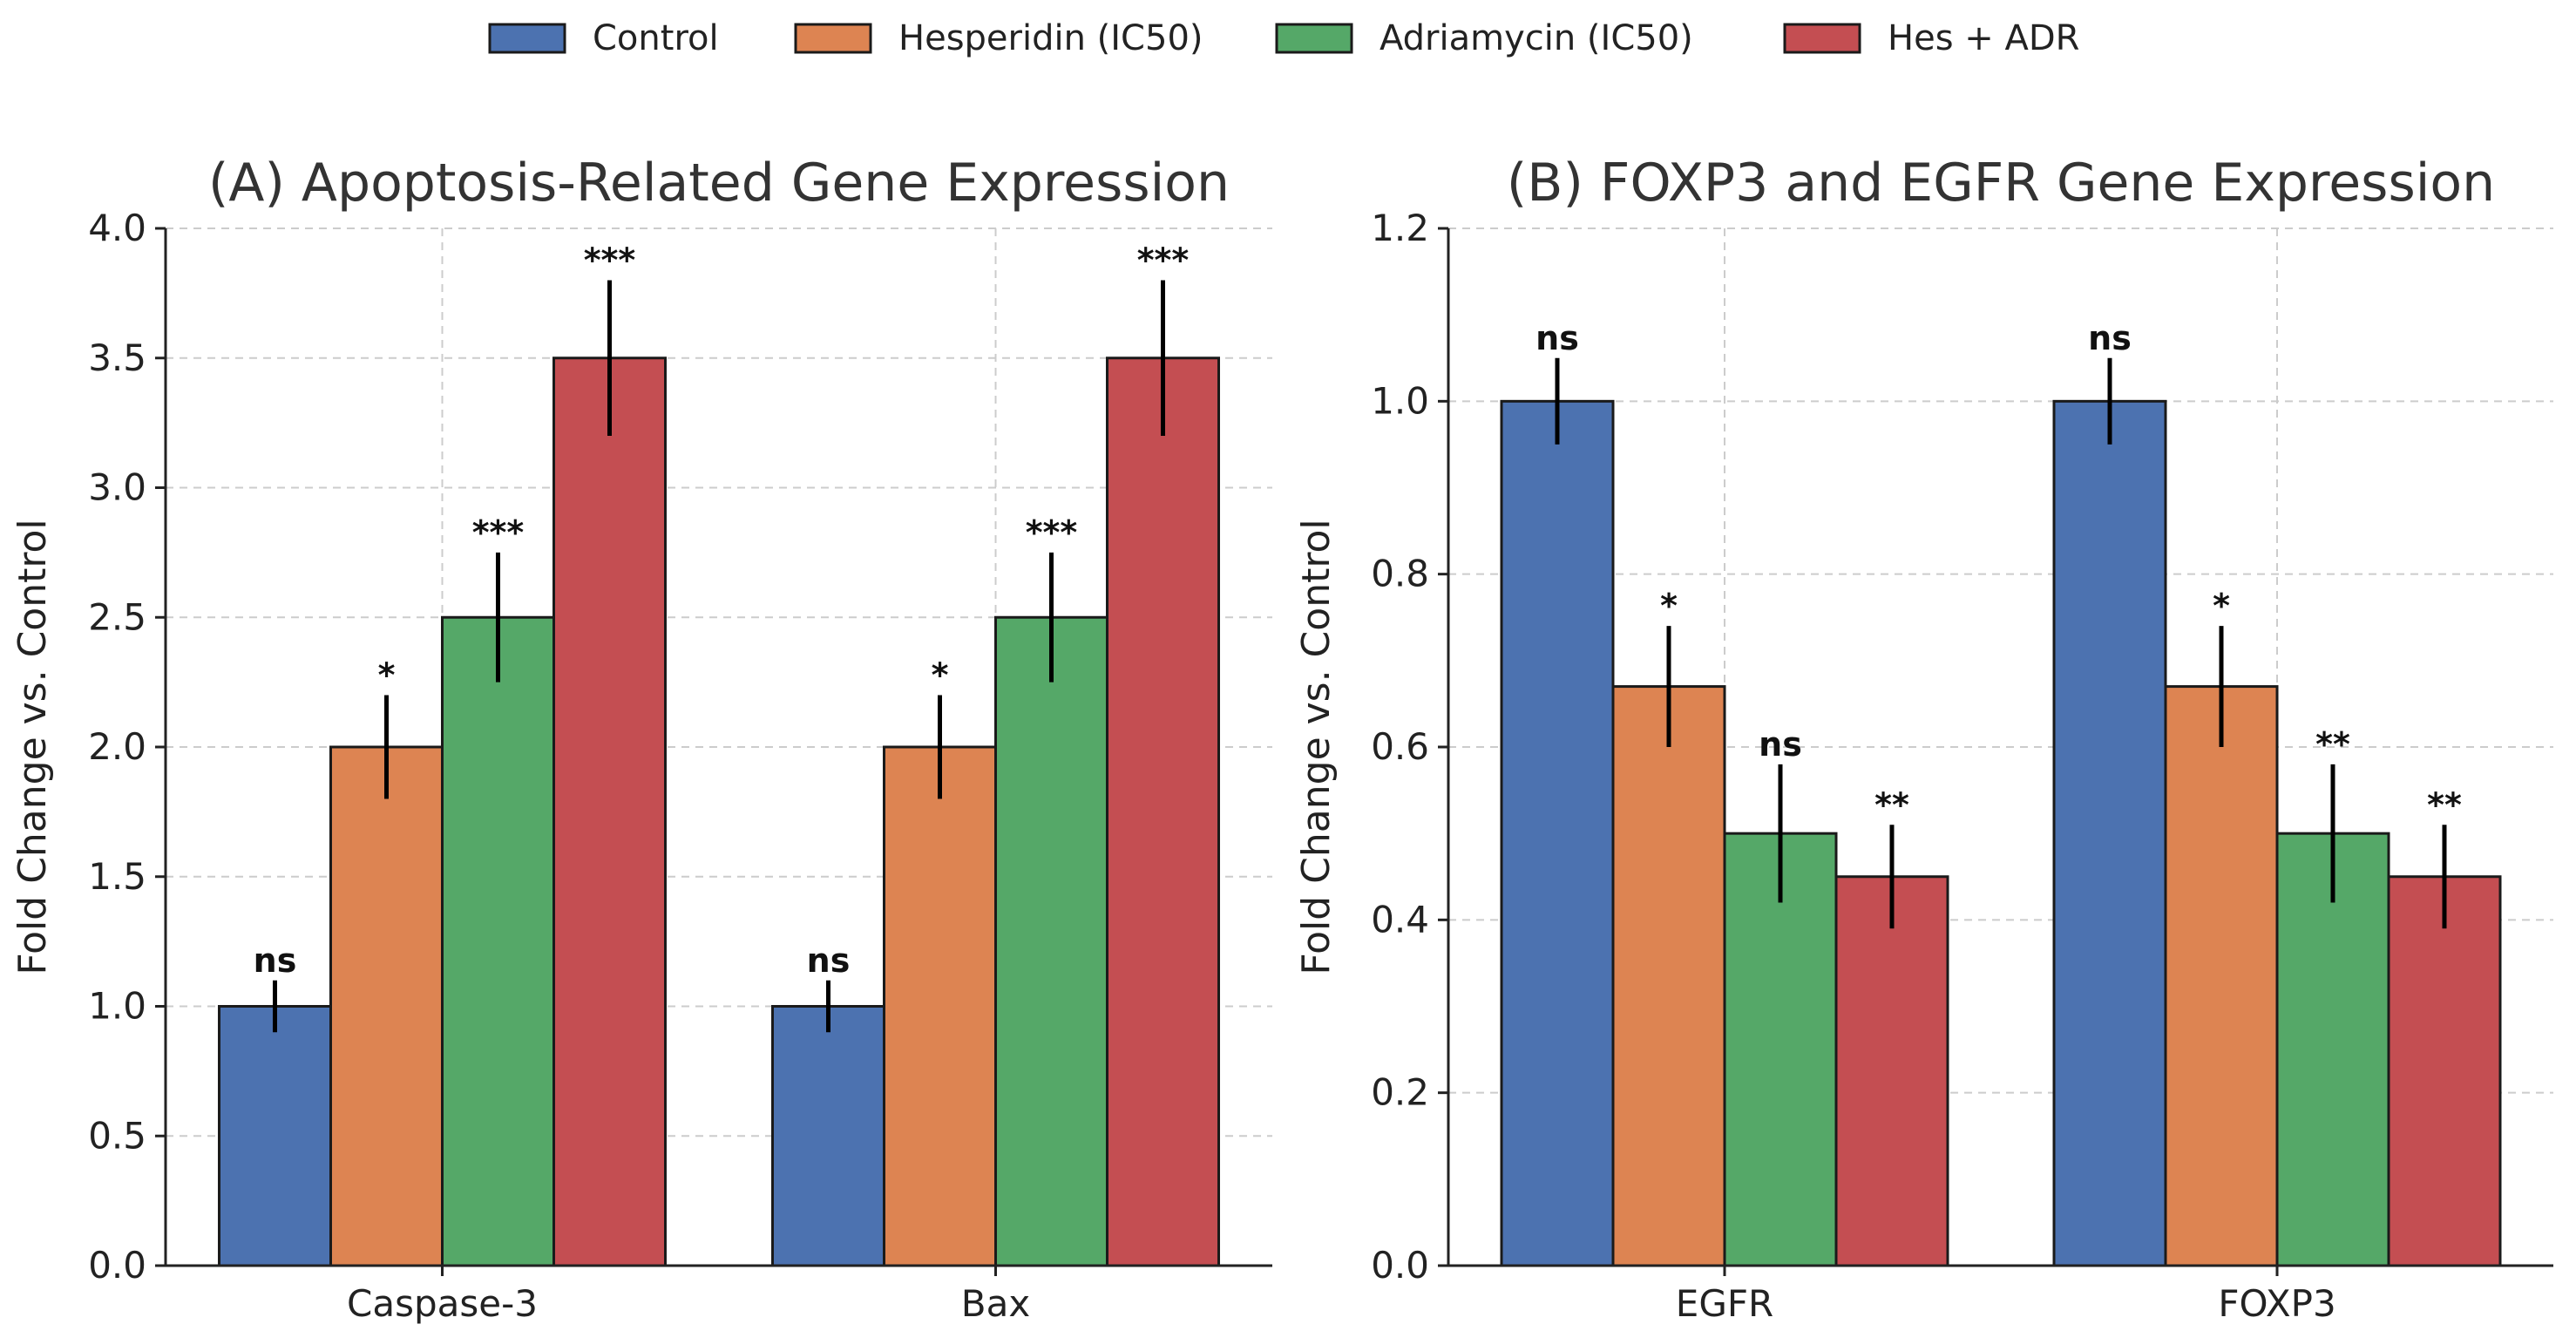 The height and width of the screenshot is (1331, 2576). What do you see at coordinates (719, 184) in the screenshot?
I see `chart-title: (A) Apoptosis-Related Gene Expression` at bounding box center [719, 184].